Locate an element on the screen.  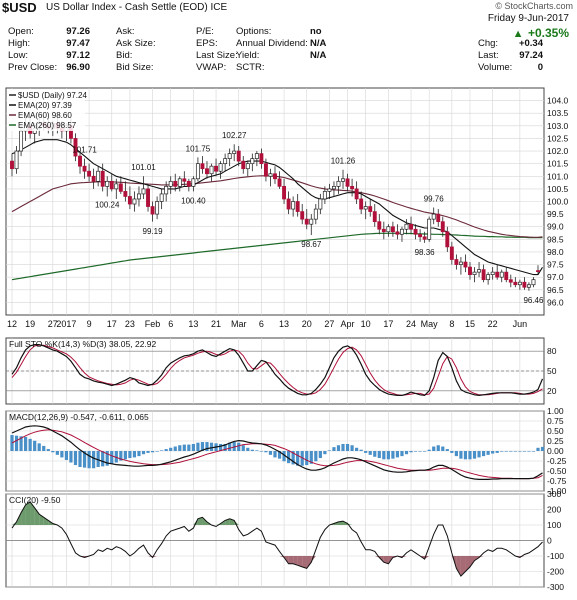
price-legend-entry: EMA(260) 98.57 is located at coordinates (47, 125).